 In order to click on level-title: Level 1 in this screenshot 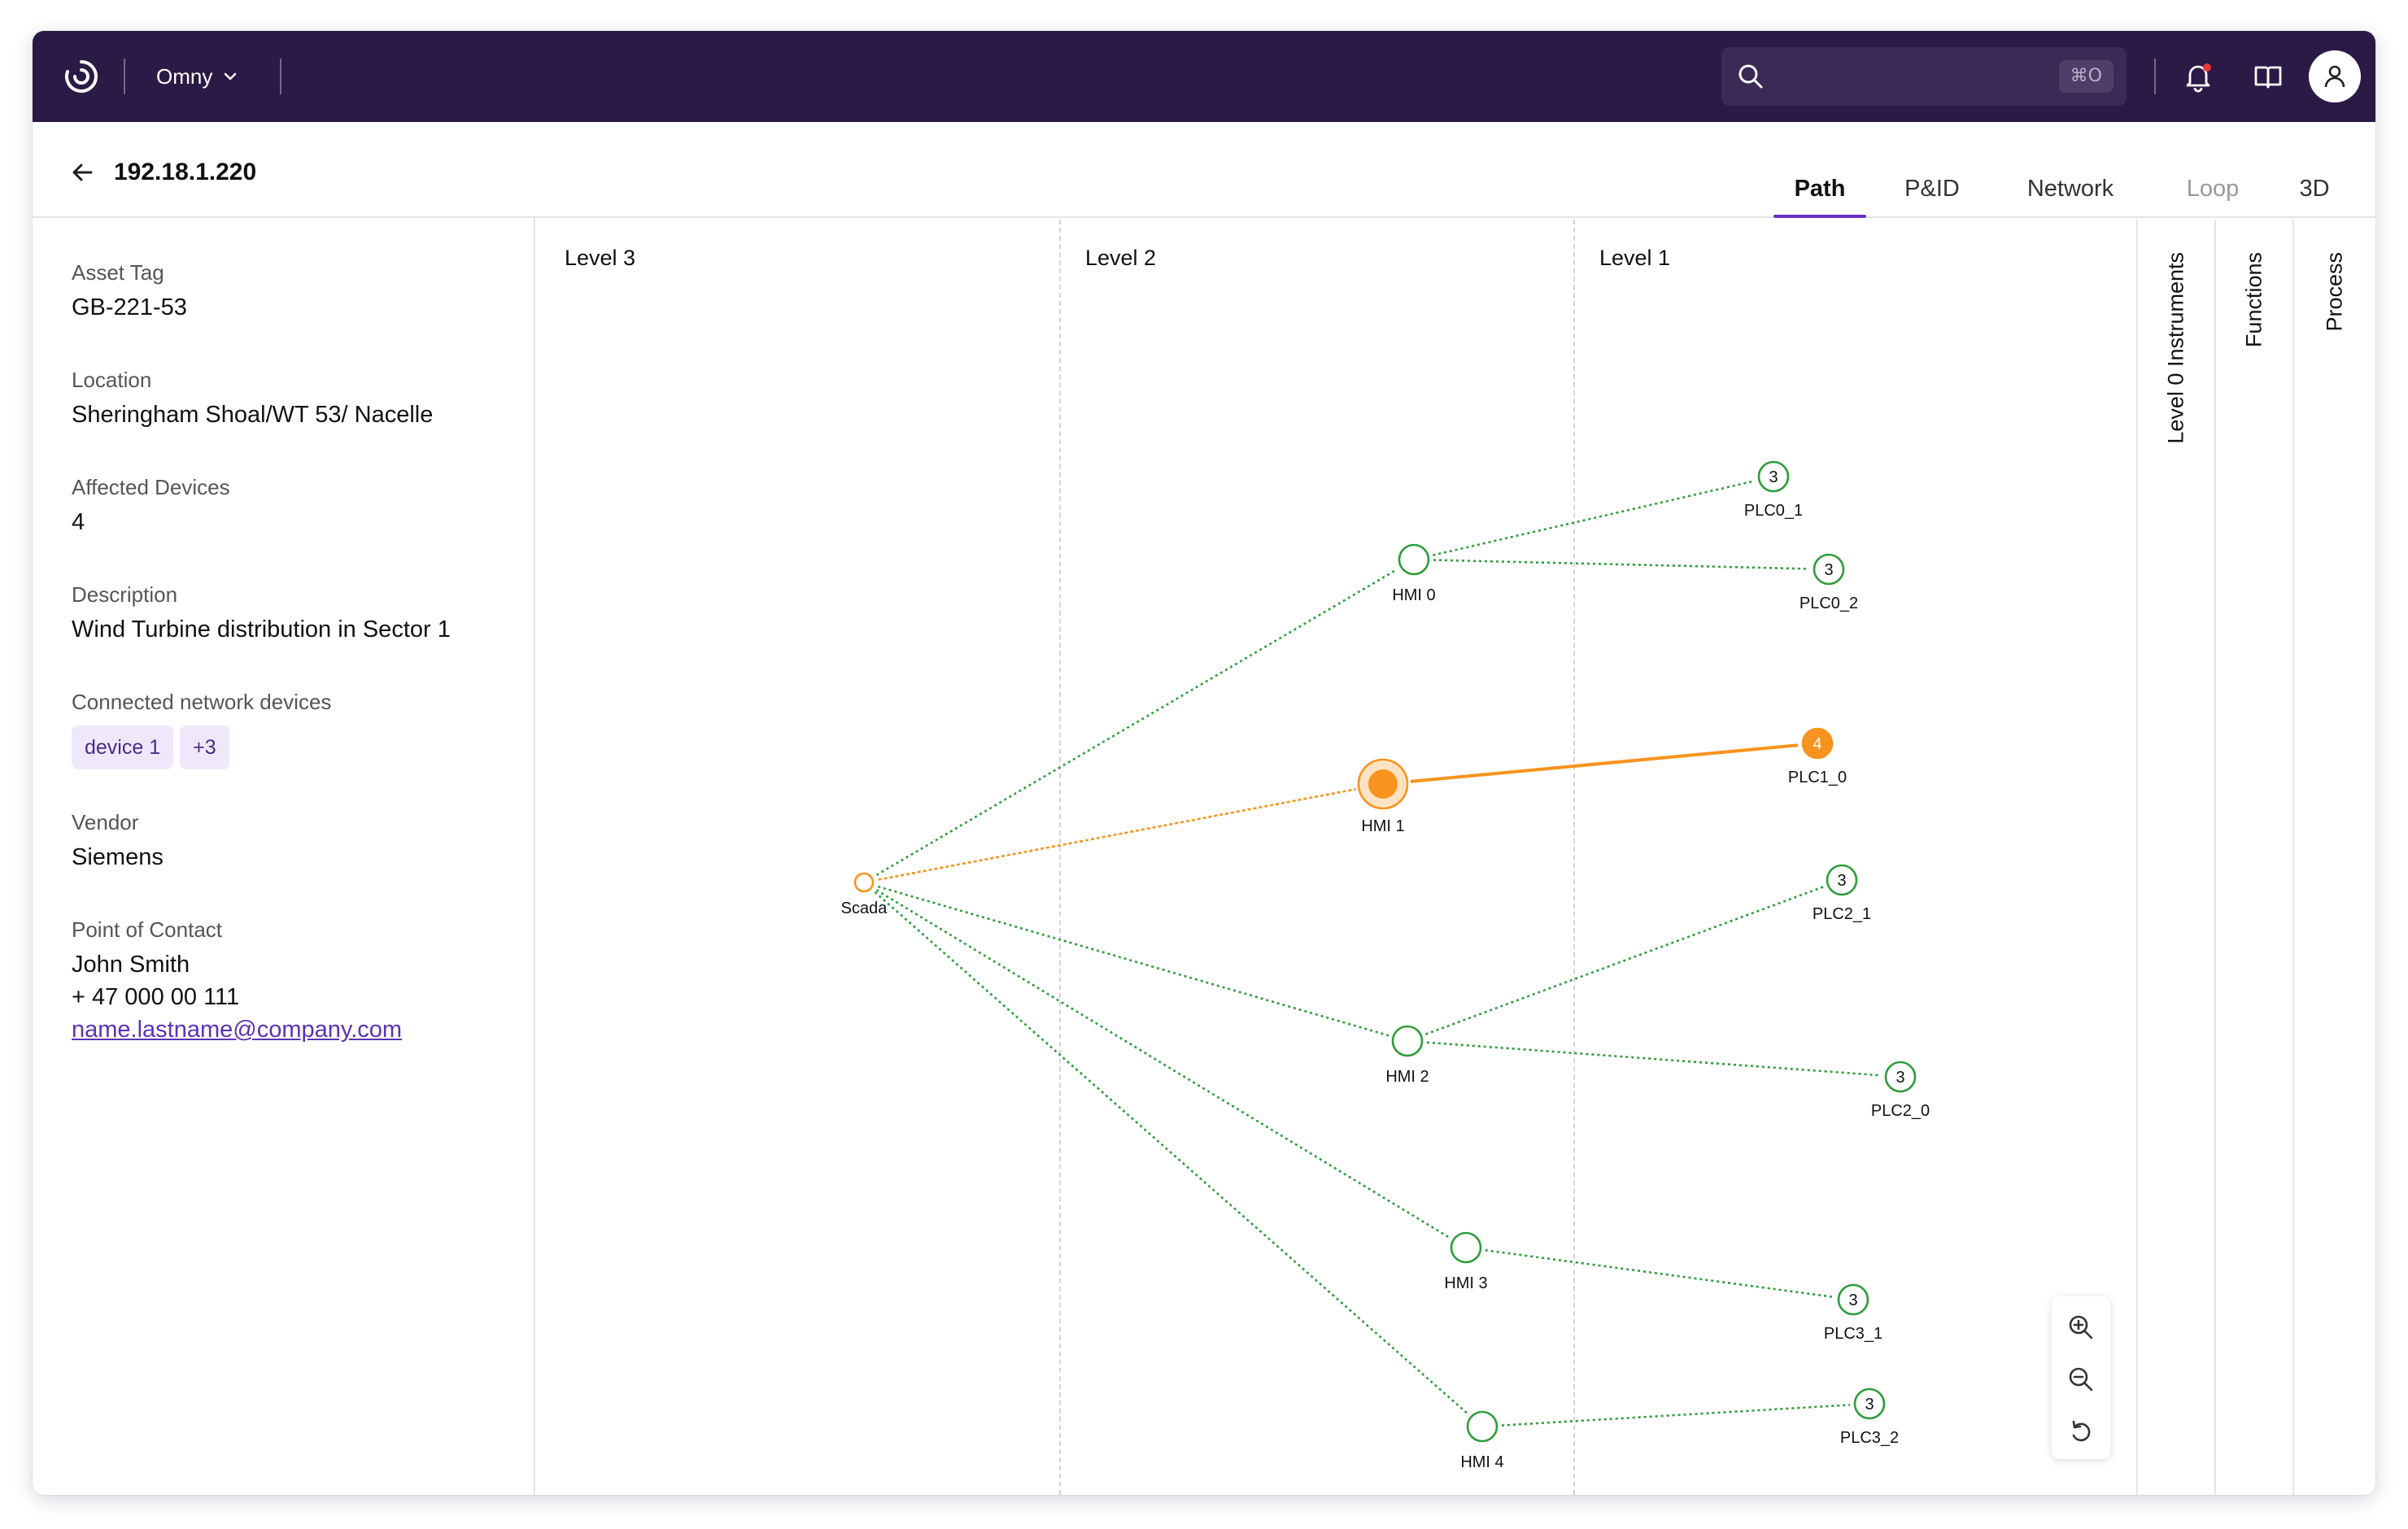, I will do `click(1635, 258)`.